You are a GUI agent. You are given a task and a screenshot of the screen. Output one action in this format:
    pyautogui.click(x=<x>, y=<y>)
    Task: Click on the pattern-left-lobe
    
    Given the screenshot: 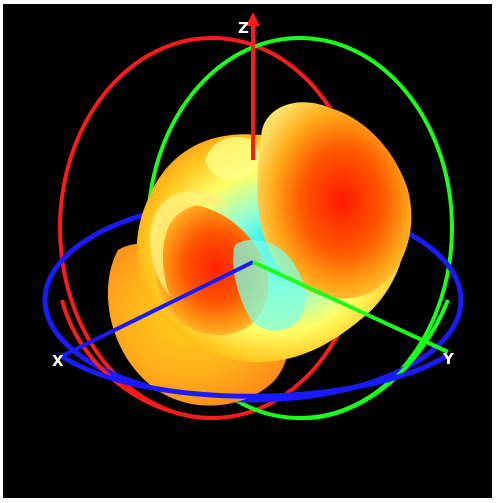 What is the action you would take?
    pyautogui.click(x=210, y=270)
    